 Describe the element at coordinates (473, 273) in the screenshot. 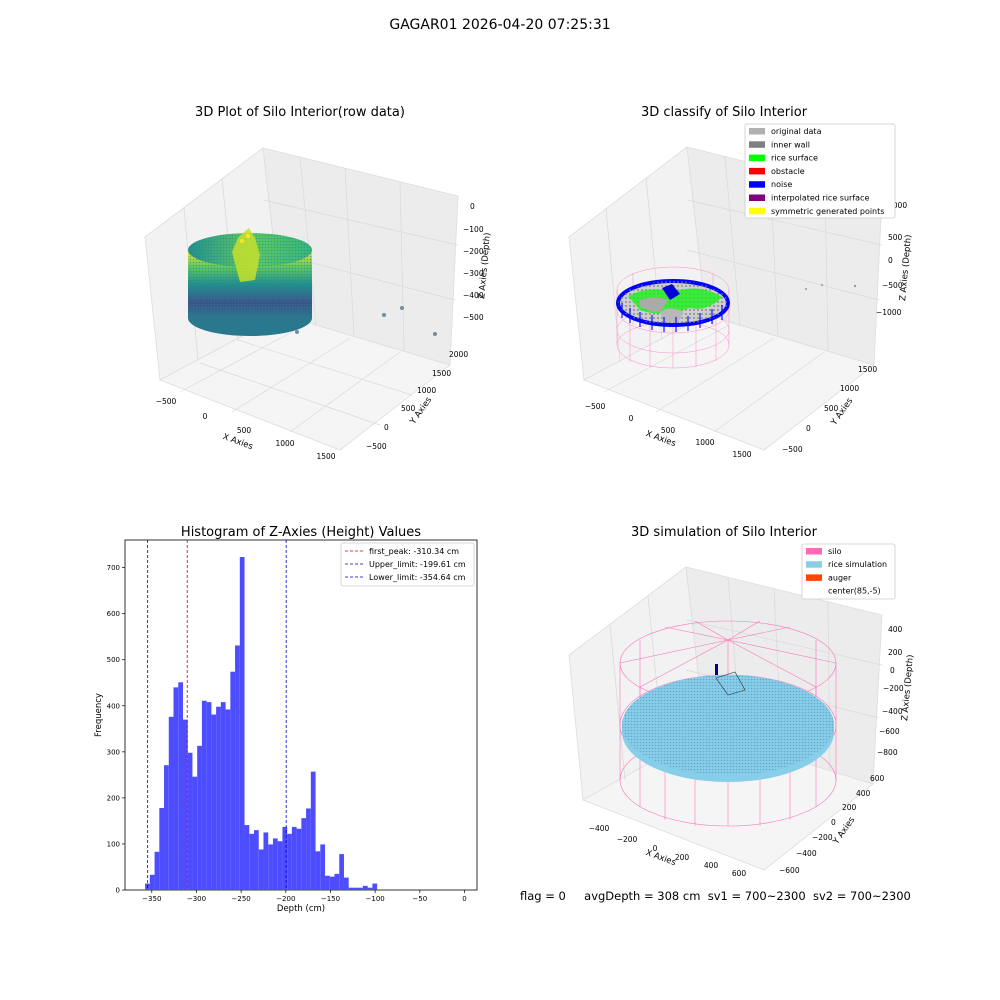

I see `ztick: −300` at that location.